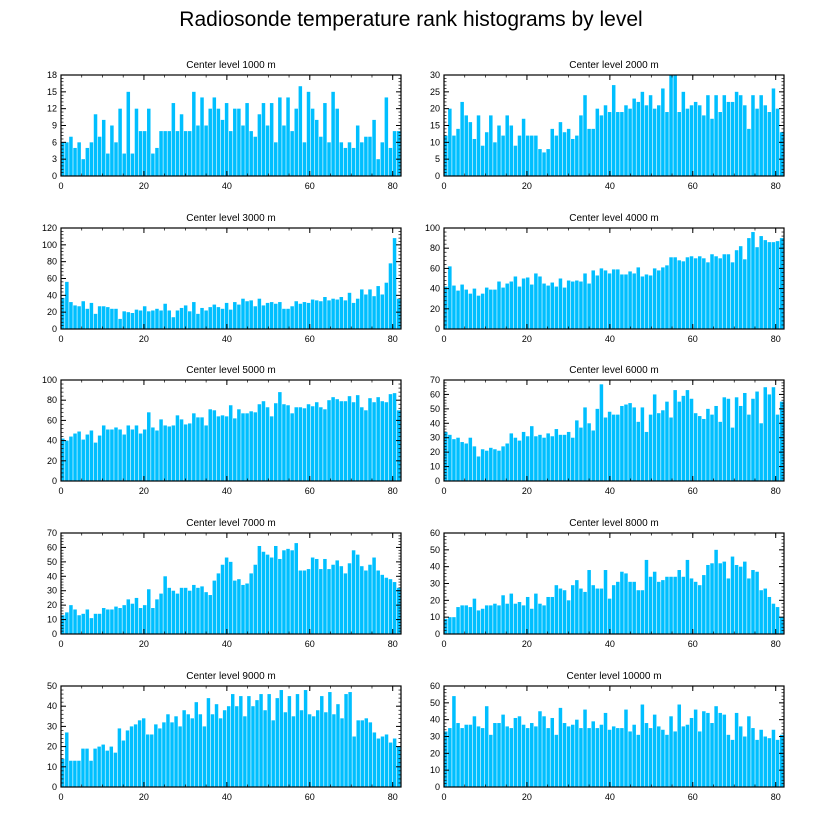 This screenshot has width=822, height=824. What do you see at coordinates (52, 547) in the screenshot?
I see `y-tick-label: 60` at bounding box center [52, 547].